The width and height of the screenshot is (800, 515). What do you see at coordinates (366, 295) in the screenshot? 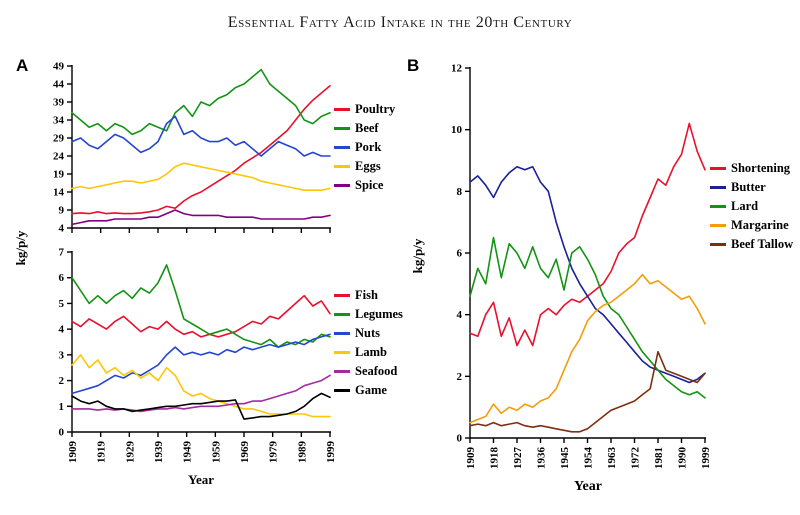
I see `legend-label-fish: Fish` at bounding box center [366, 295].